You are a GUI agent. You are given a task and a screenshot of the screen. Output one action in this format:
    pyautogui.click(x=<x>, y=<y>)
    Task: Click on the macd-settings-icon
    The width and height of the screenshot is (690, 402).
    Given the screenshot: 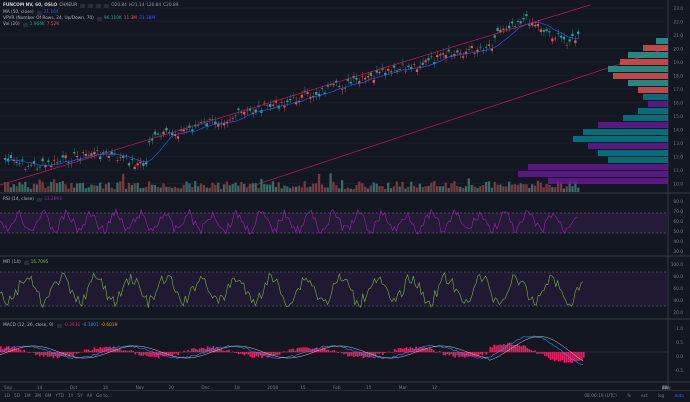 What is the action you would take?
    pyautogui.click(x=59, y=325)
    